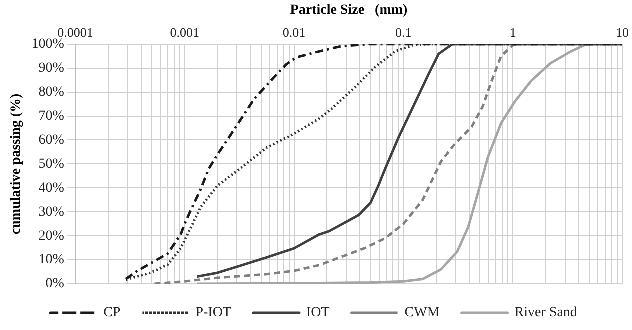 The image size is (632, 330). I want to click on y-tick-label: 10%, so click(51, 260).